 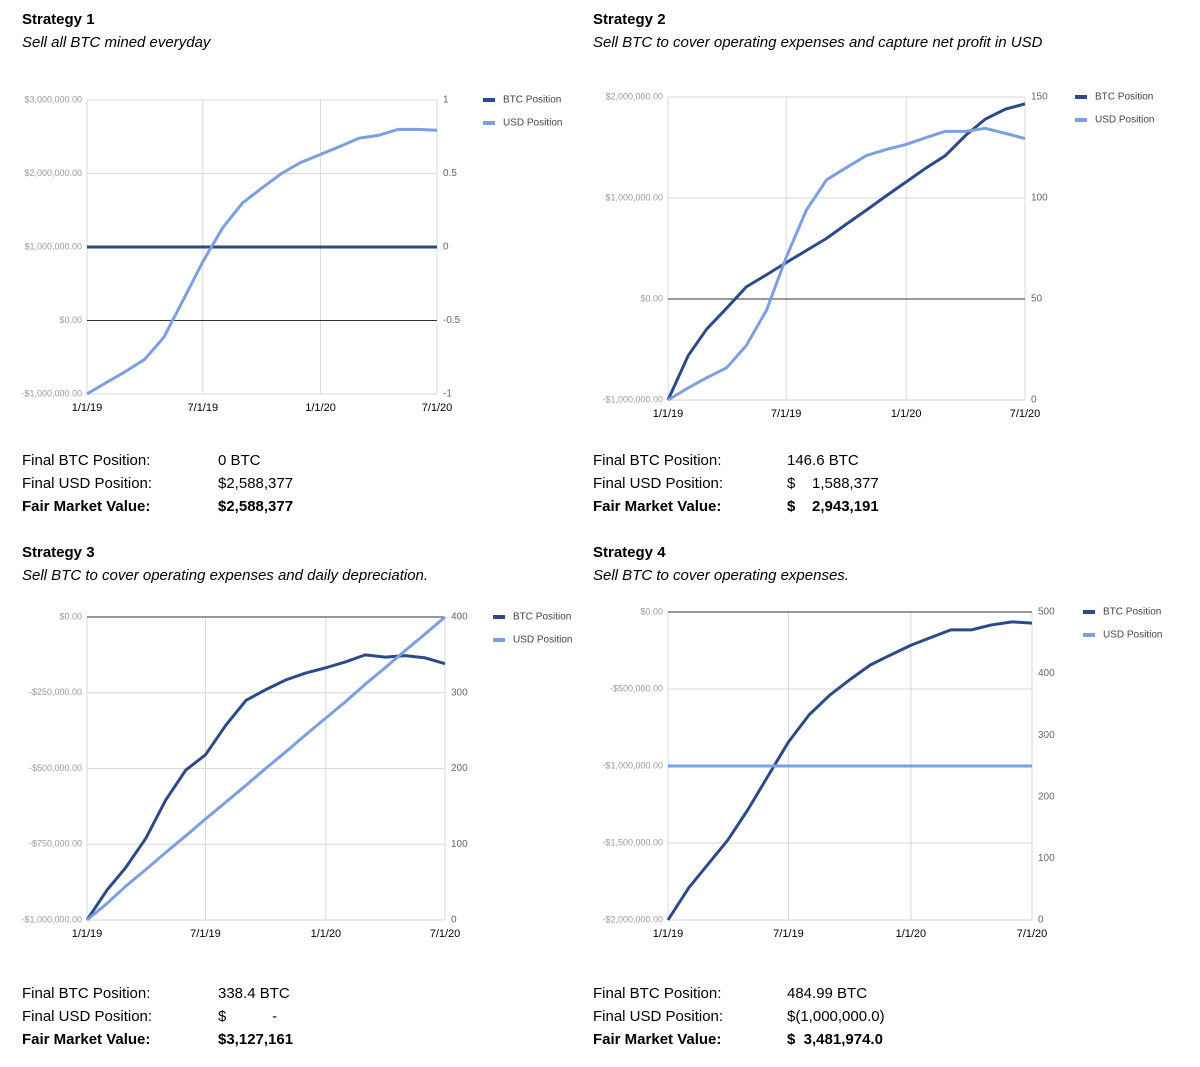 What do you see at coordinates (632, 919) in the screenshot?
I see `y-tick-label: -$2,000,000.00` at bounding box center [632, 919].